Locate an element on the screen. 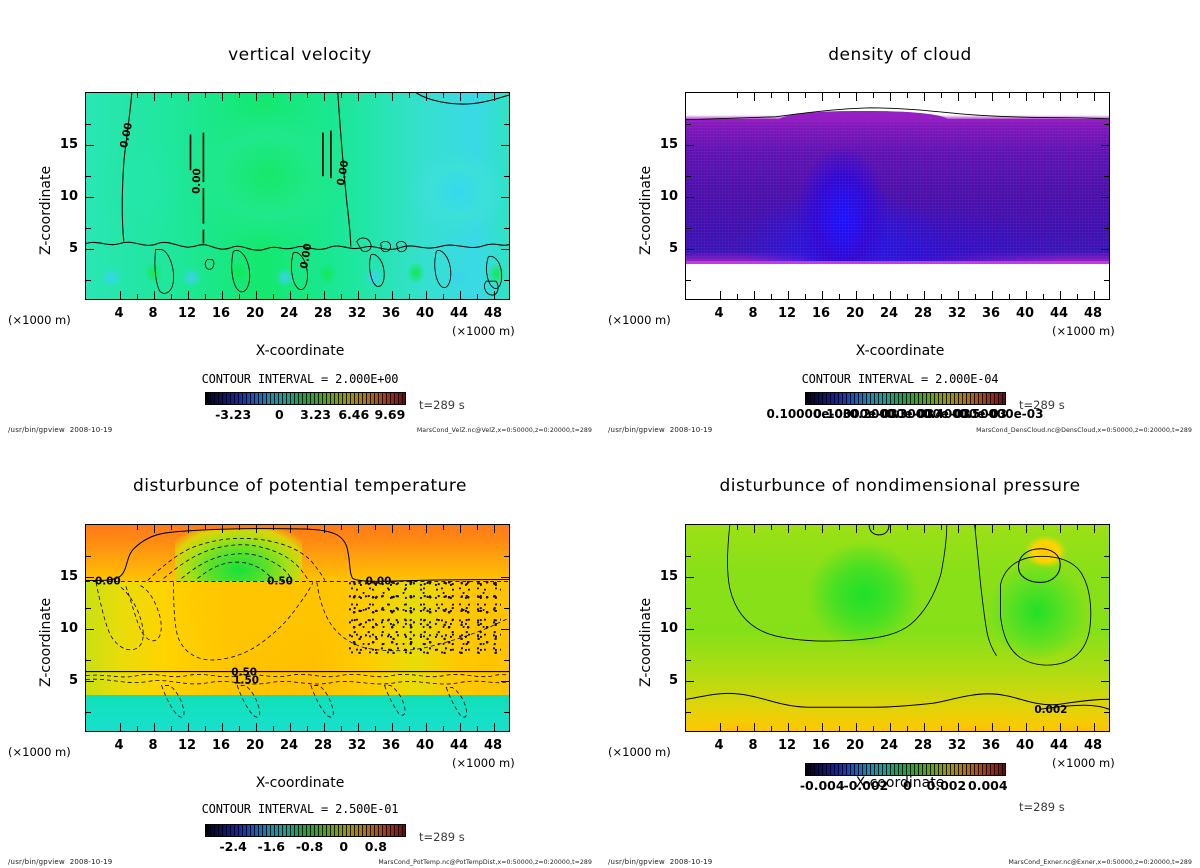 The image size is (1200, 868). cloud-layer is located at coordinates (897, 190).